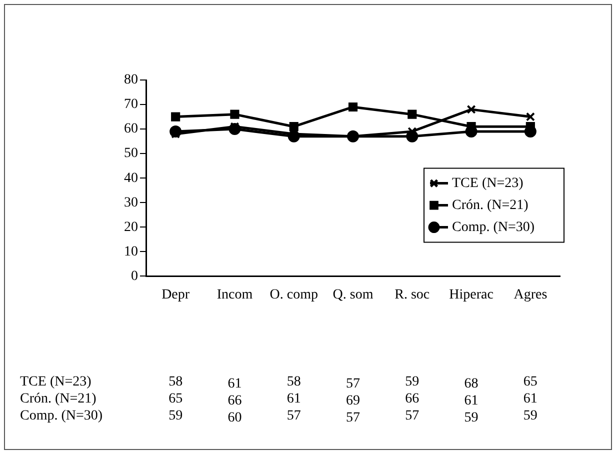  What do you see at coordinates (131, 202) in the screenshot?
I see `y-tick-label: 30` at bounding box center [131, 202].